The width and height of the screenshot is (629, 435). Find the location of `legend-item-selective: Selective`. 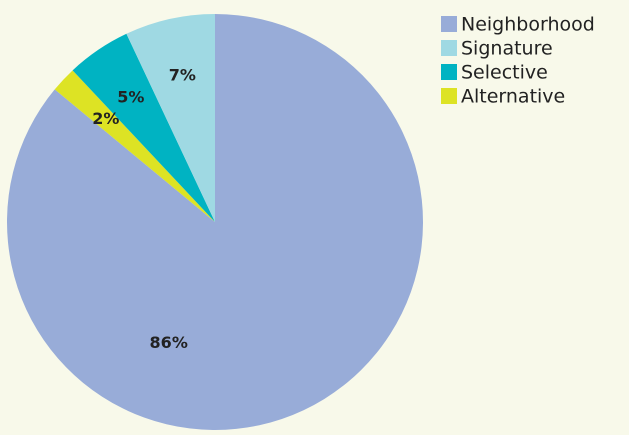

legend-item-selective: Selective is located at coordinates (494, 73).